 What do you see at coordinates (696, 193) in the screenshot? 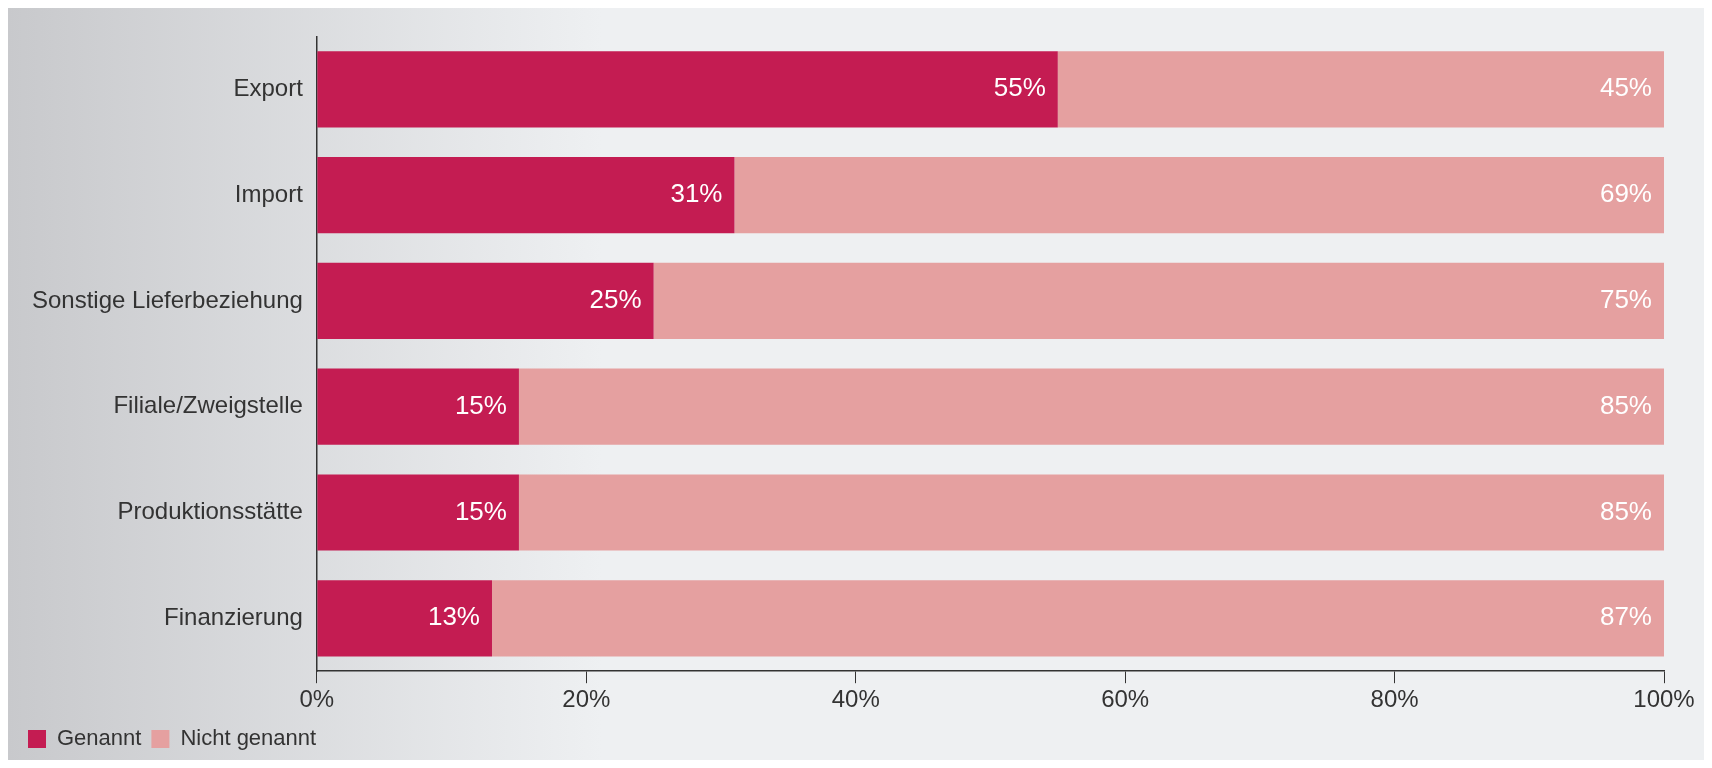
I see `data-label: 31%` at bounding box center [696, 193].